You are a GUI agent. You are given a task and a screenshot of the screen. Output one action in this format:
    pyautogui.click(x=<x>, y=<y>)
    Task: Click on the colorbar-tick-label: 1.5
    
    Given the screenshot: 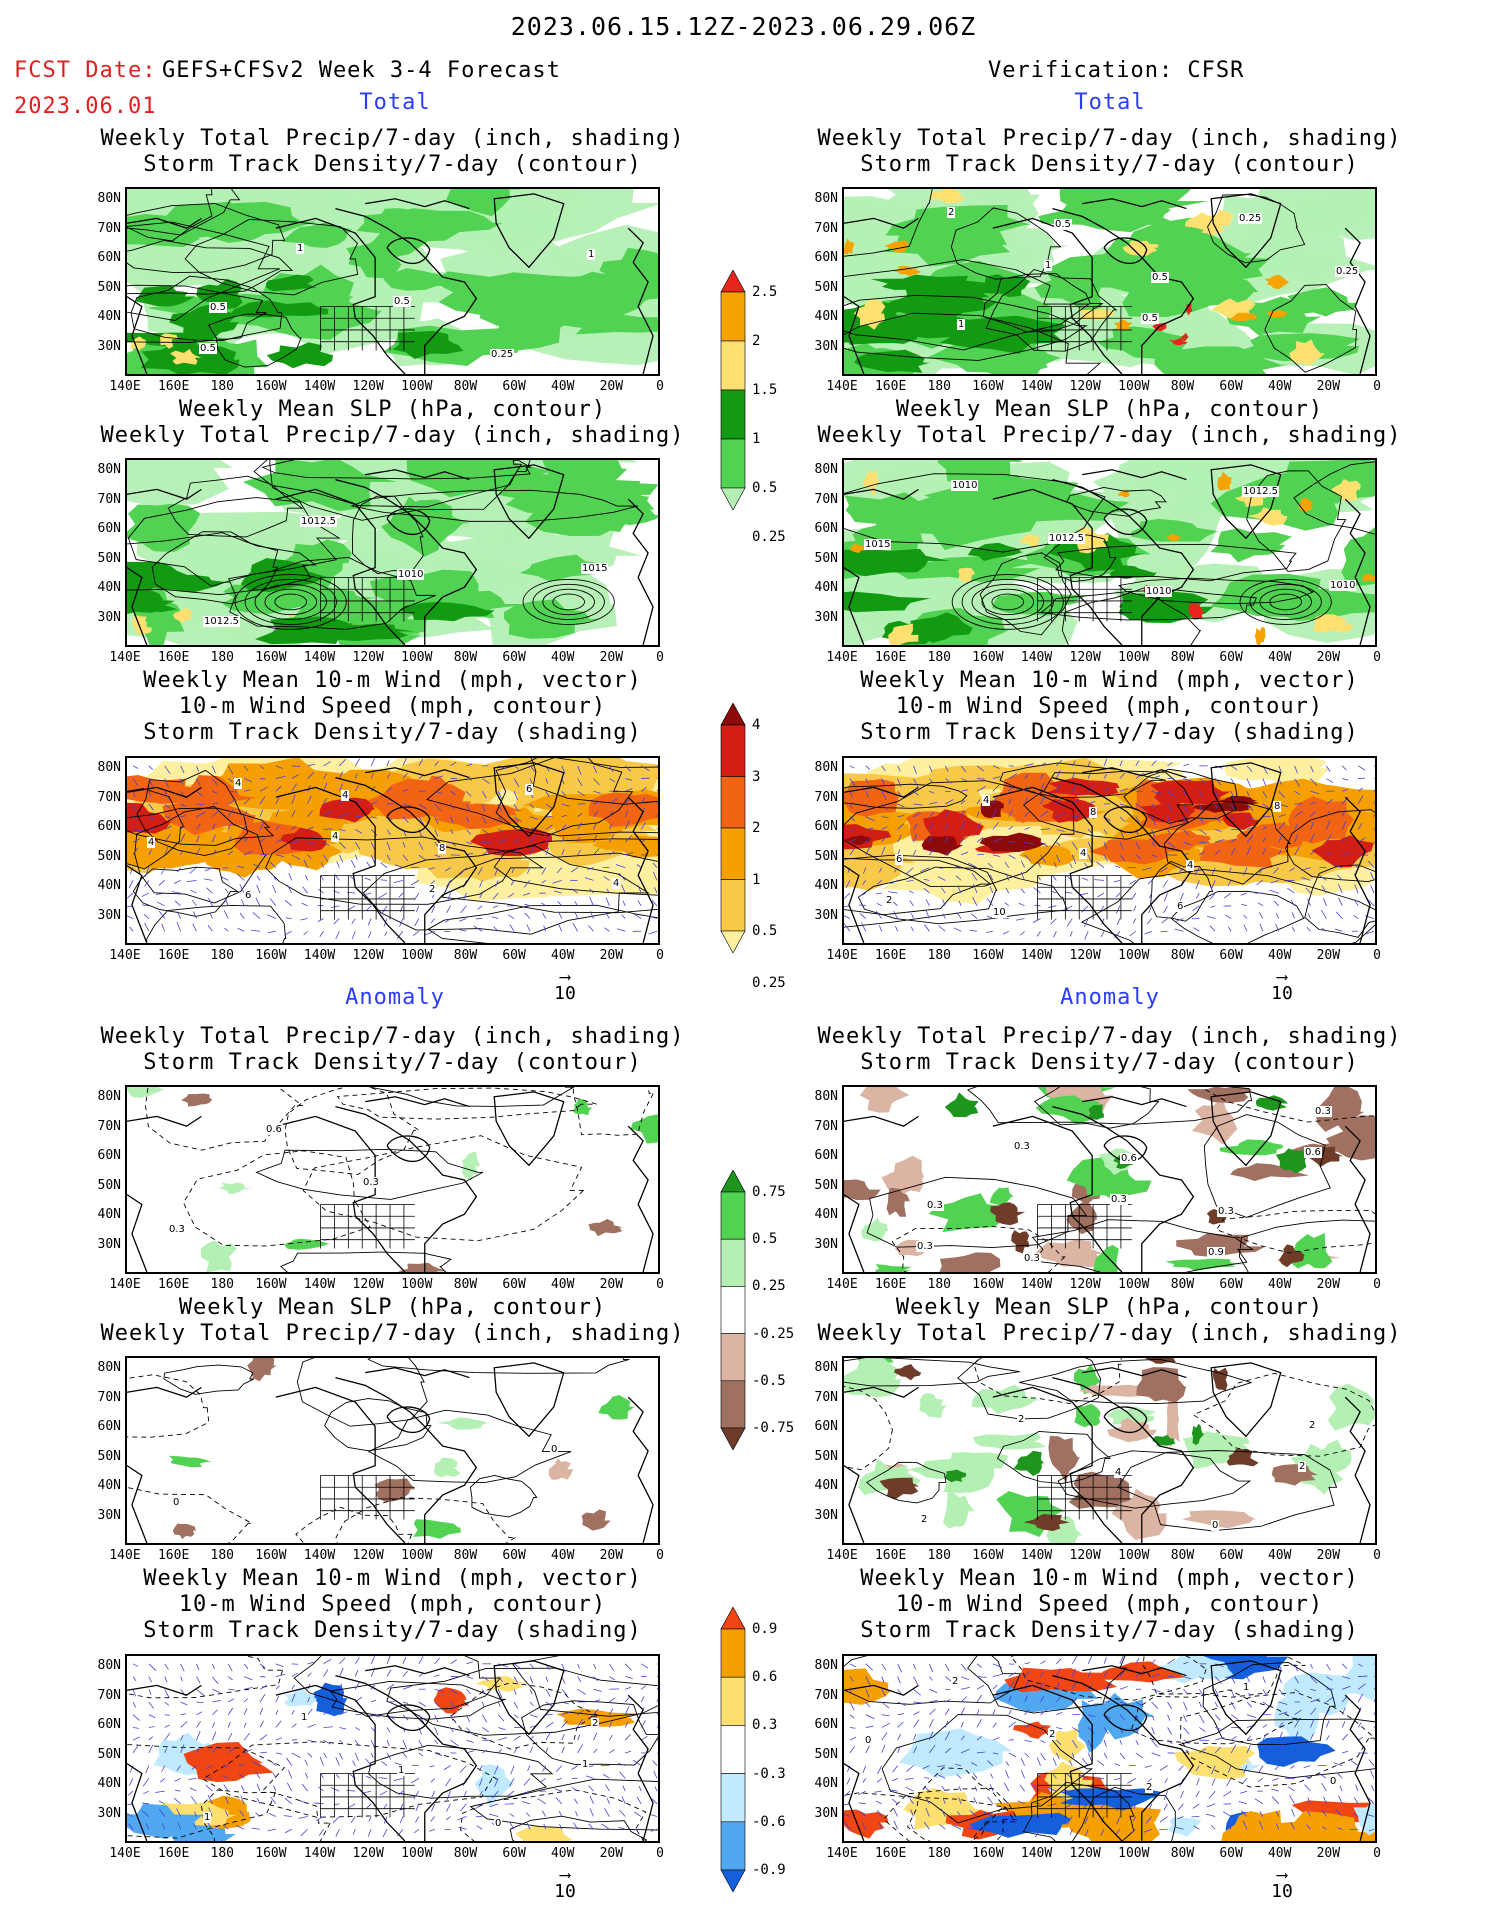 What is the action you would take?
    pyautogui.click(x=765, y=390)
    